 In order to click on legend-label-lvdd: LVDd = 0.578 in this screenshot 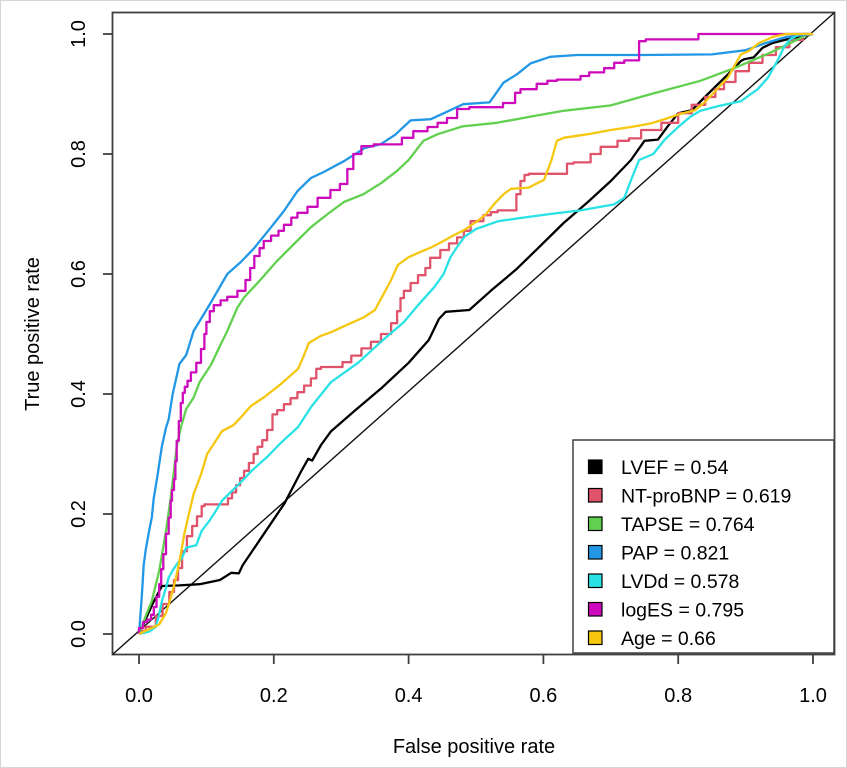, I will do `click(680, 582)`.